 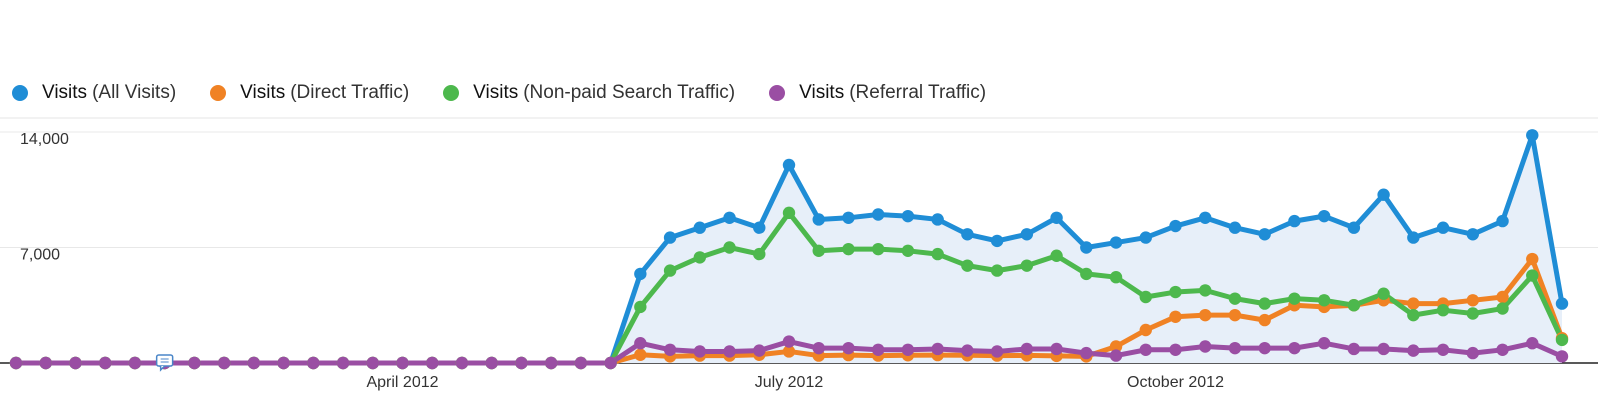 I want to click on legend-metric-label: Visits, so click(x=65, y=92).